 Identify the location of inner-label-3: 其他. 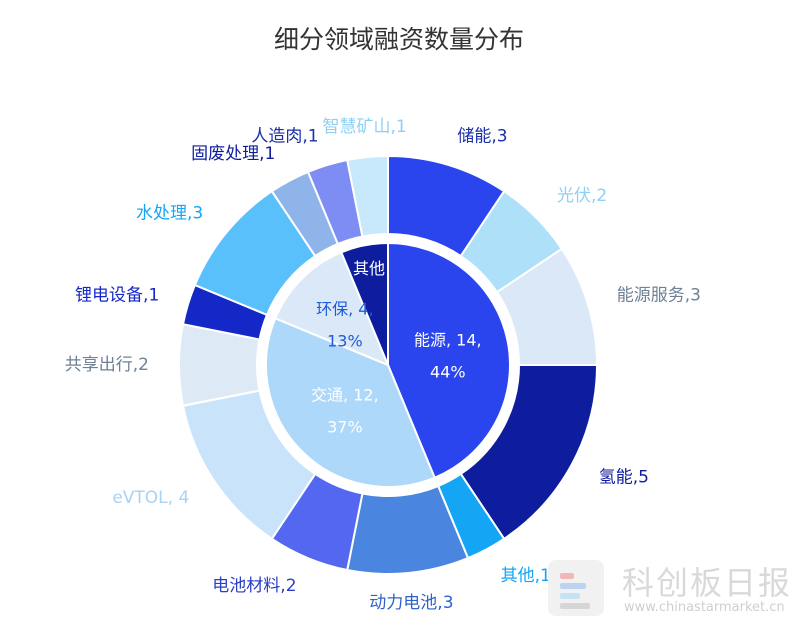
(369, 268).